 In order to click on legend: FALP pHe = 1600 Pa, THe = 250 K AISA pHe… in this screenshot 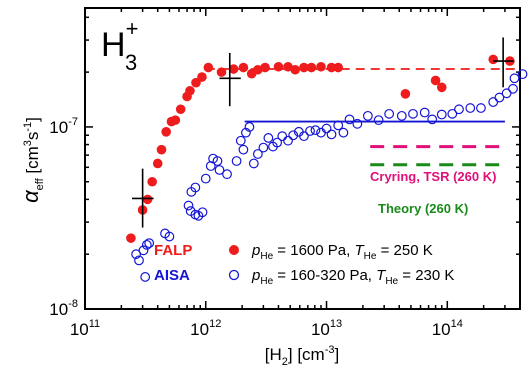, I will do `click(304, 264)`.